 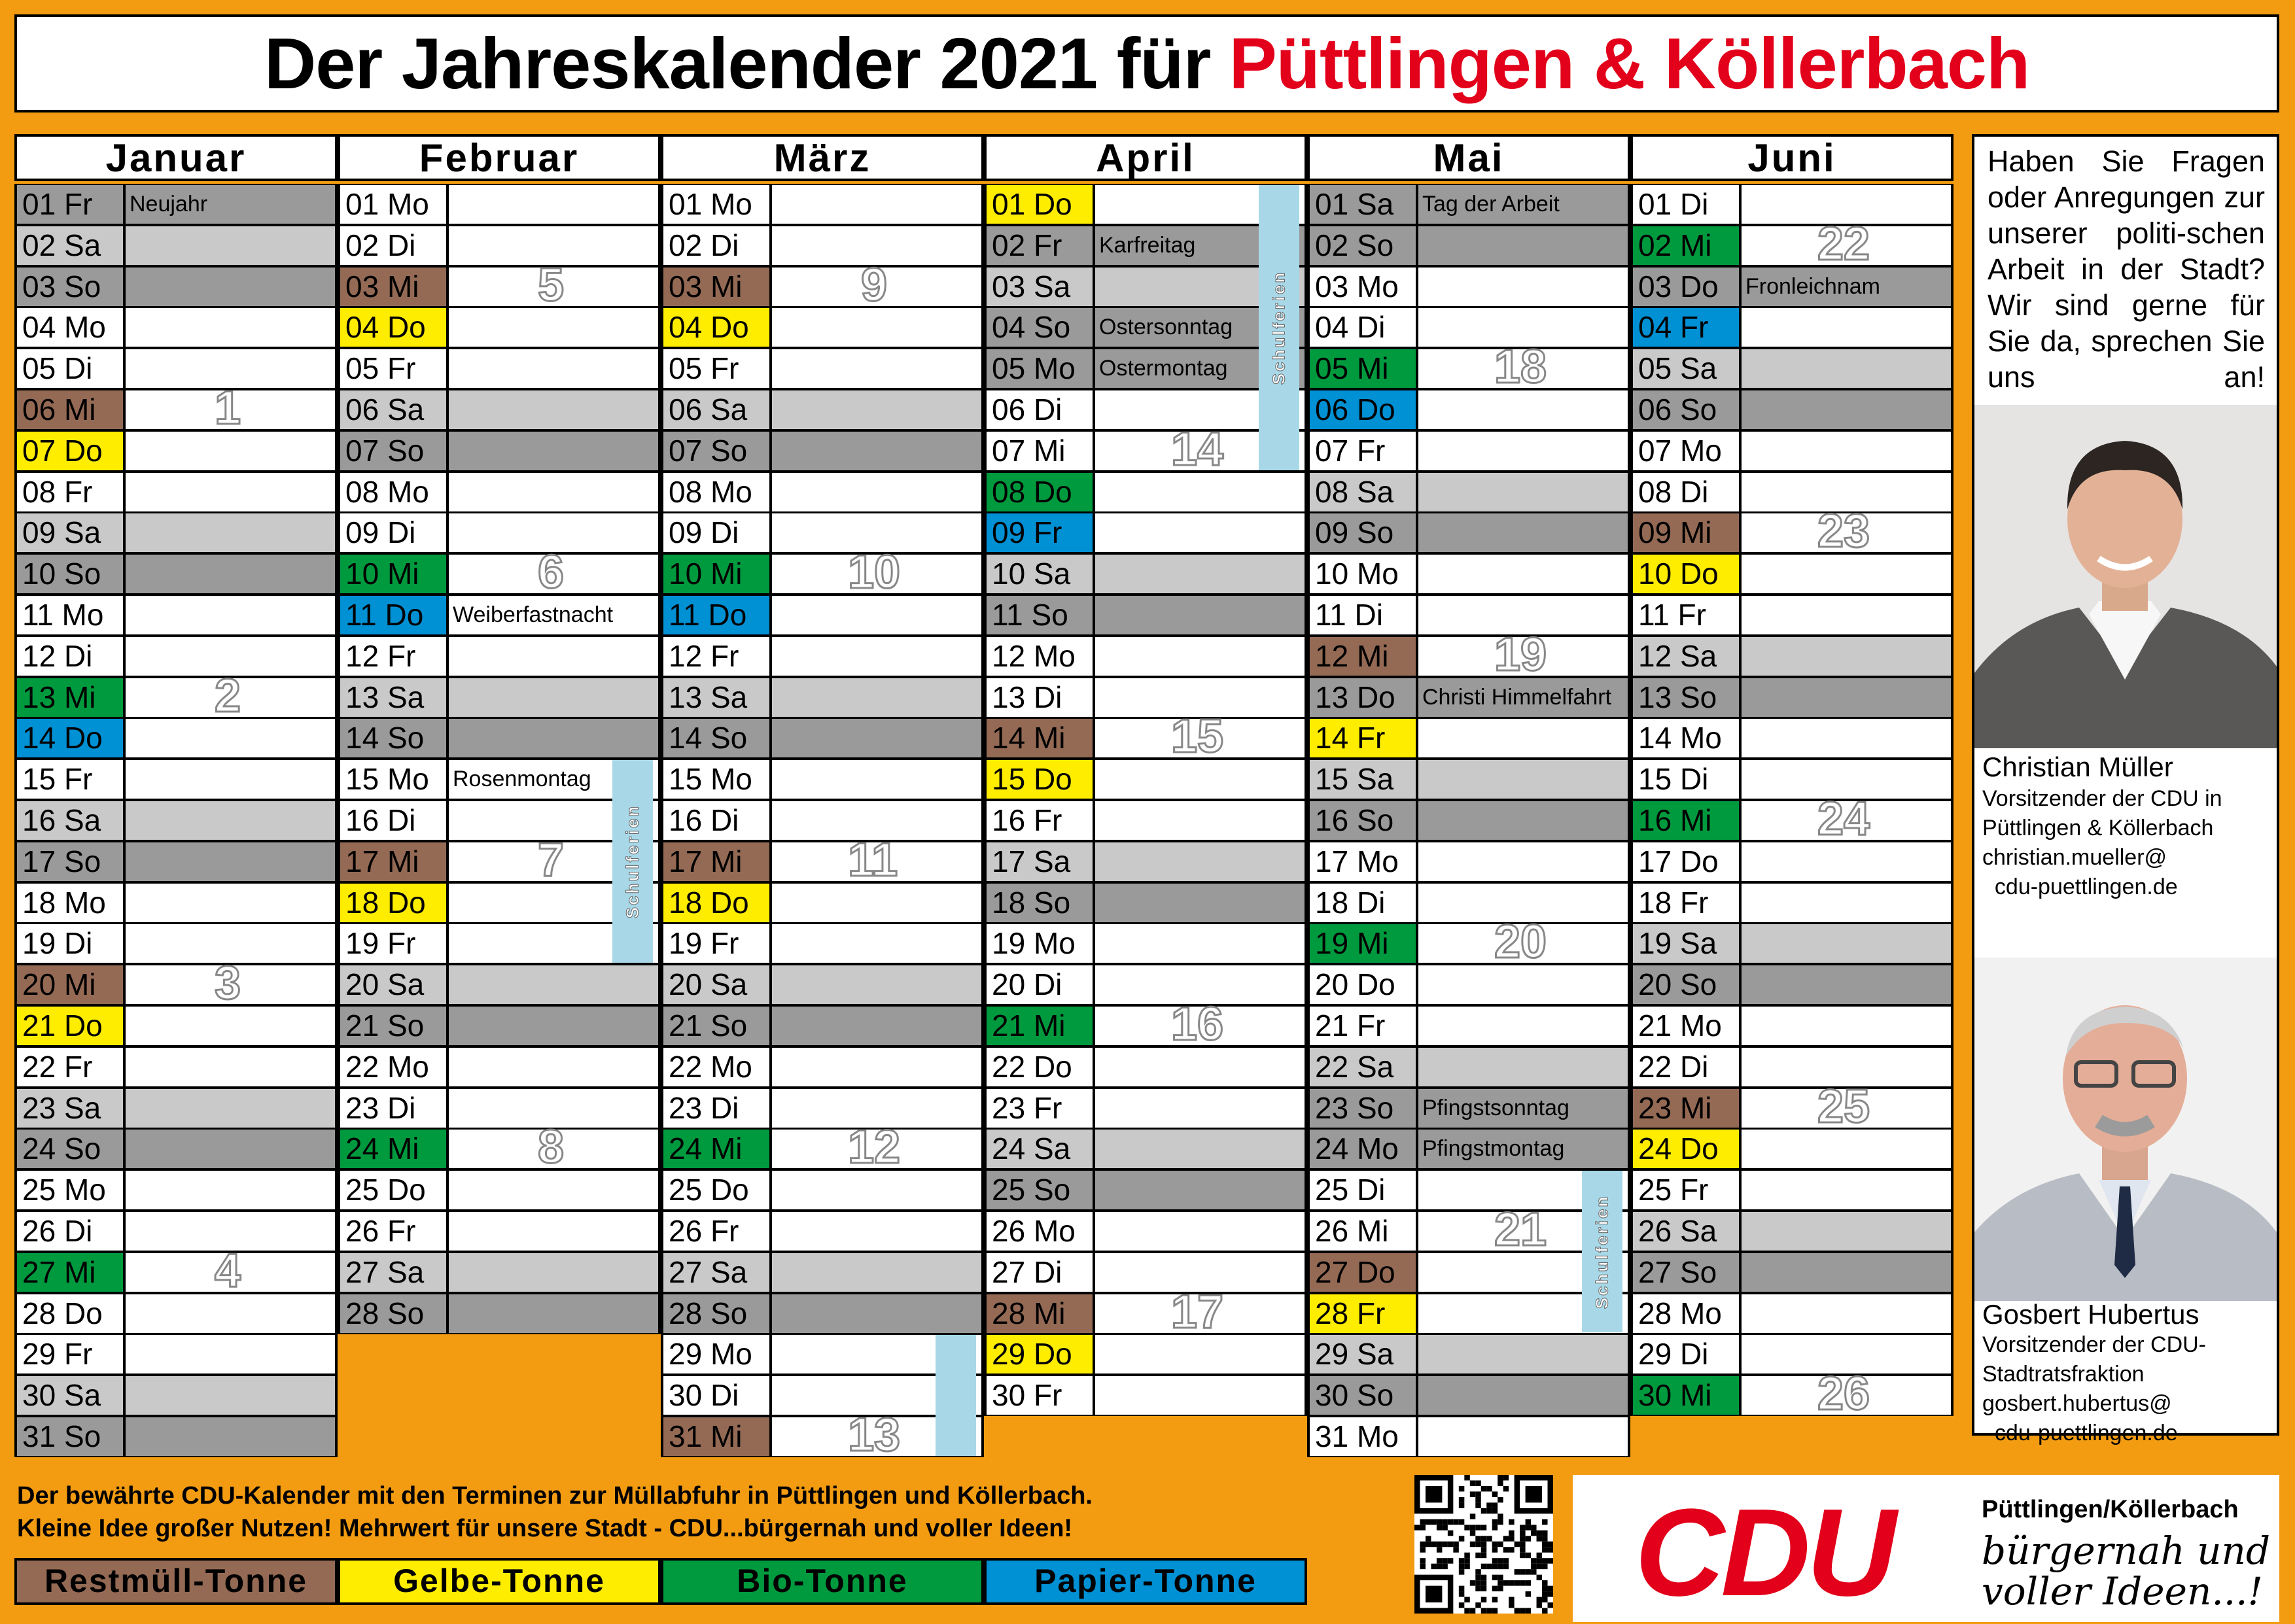 What do you see at coordinates (2110, 1509) in the screenshot?
I see `logo-location: Püttlingen/Köllerbach` at bounding box center [2110, 1509].